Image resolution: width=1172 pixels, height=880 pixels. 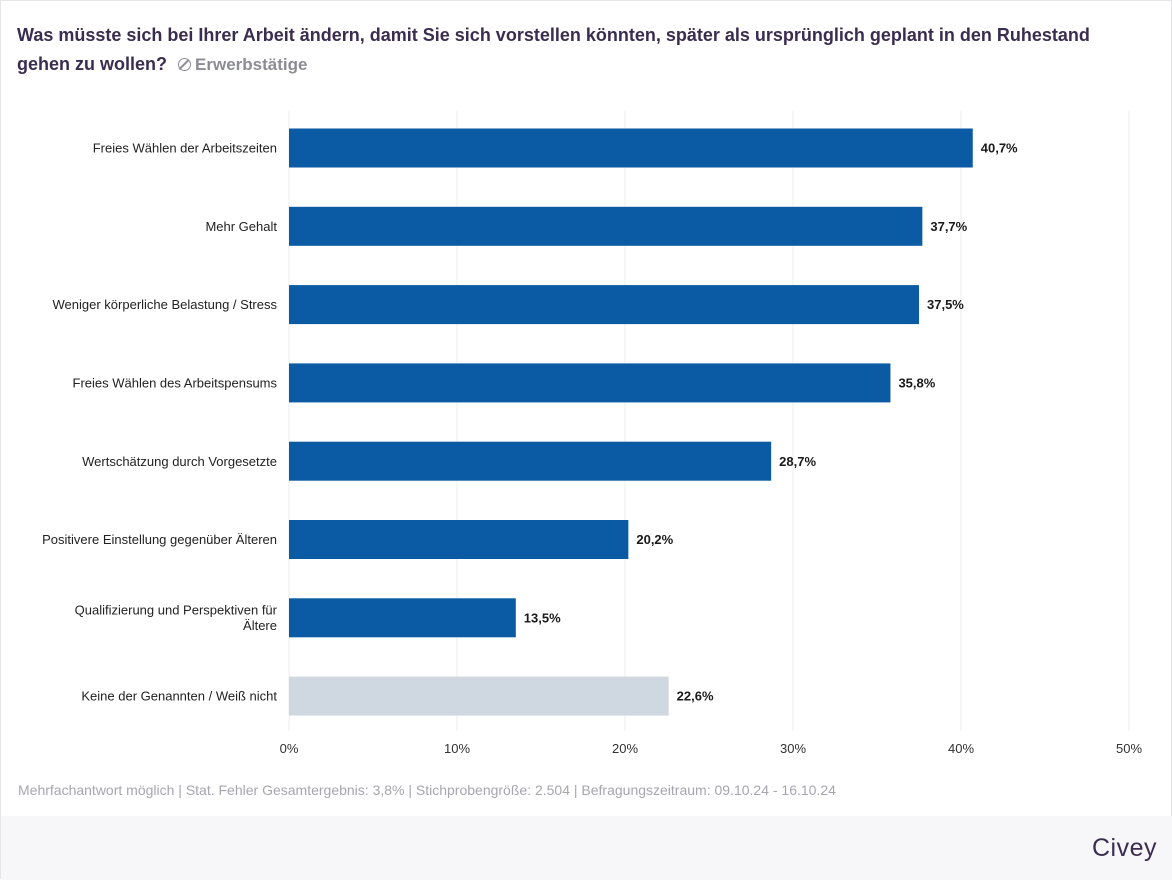 I want to click on category-label: Freies Wählen des Arbeitspensums, so click(x=175, y=382).